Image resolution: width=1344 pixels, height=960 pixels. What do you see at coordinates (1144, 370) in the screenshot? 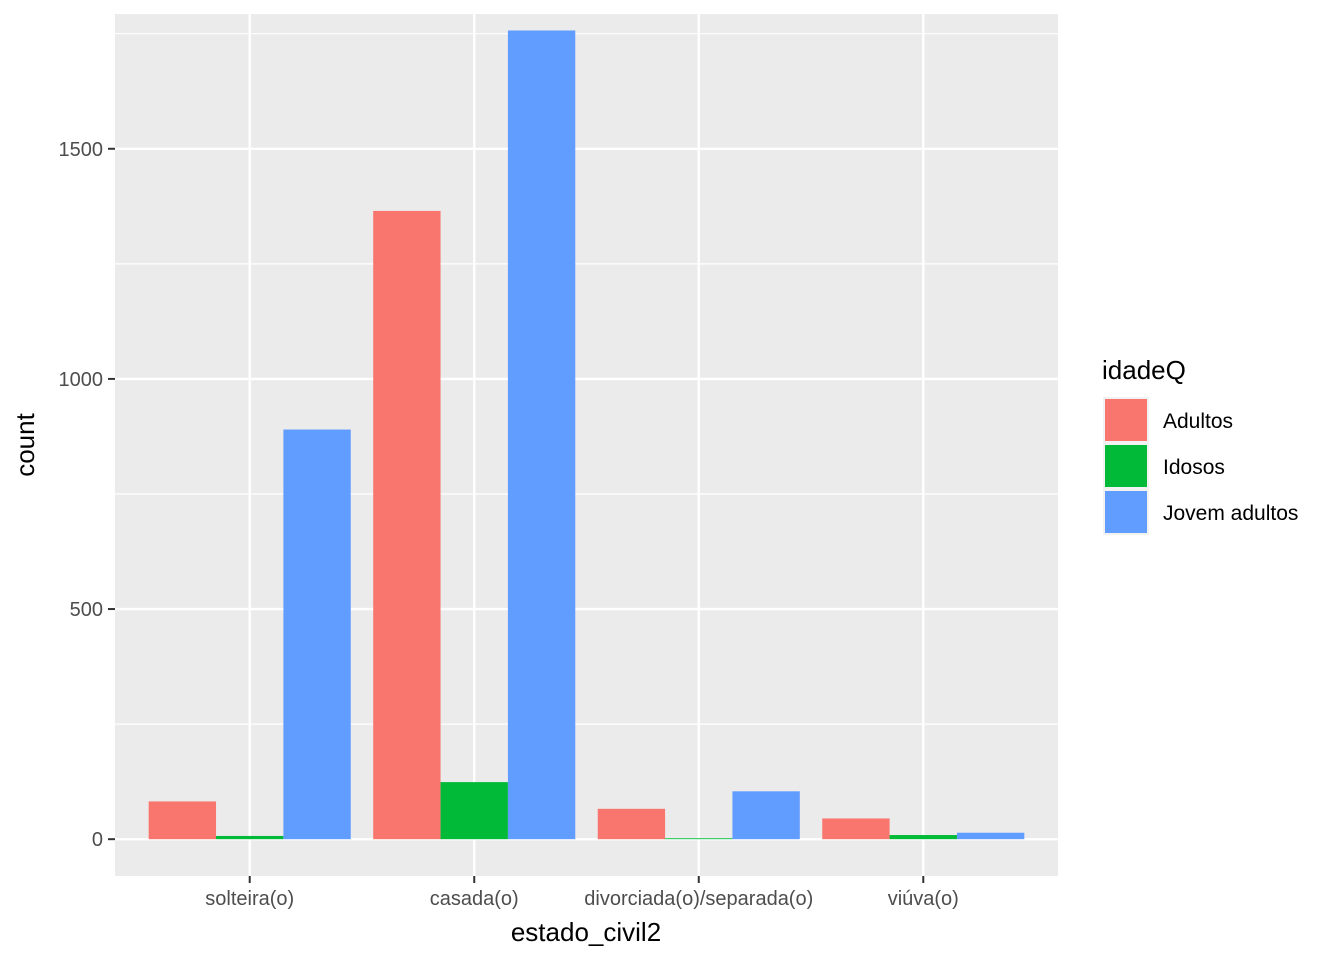
I see `legend-title: idadeQ` at bounding box center [1144, 370].